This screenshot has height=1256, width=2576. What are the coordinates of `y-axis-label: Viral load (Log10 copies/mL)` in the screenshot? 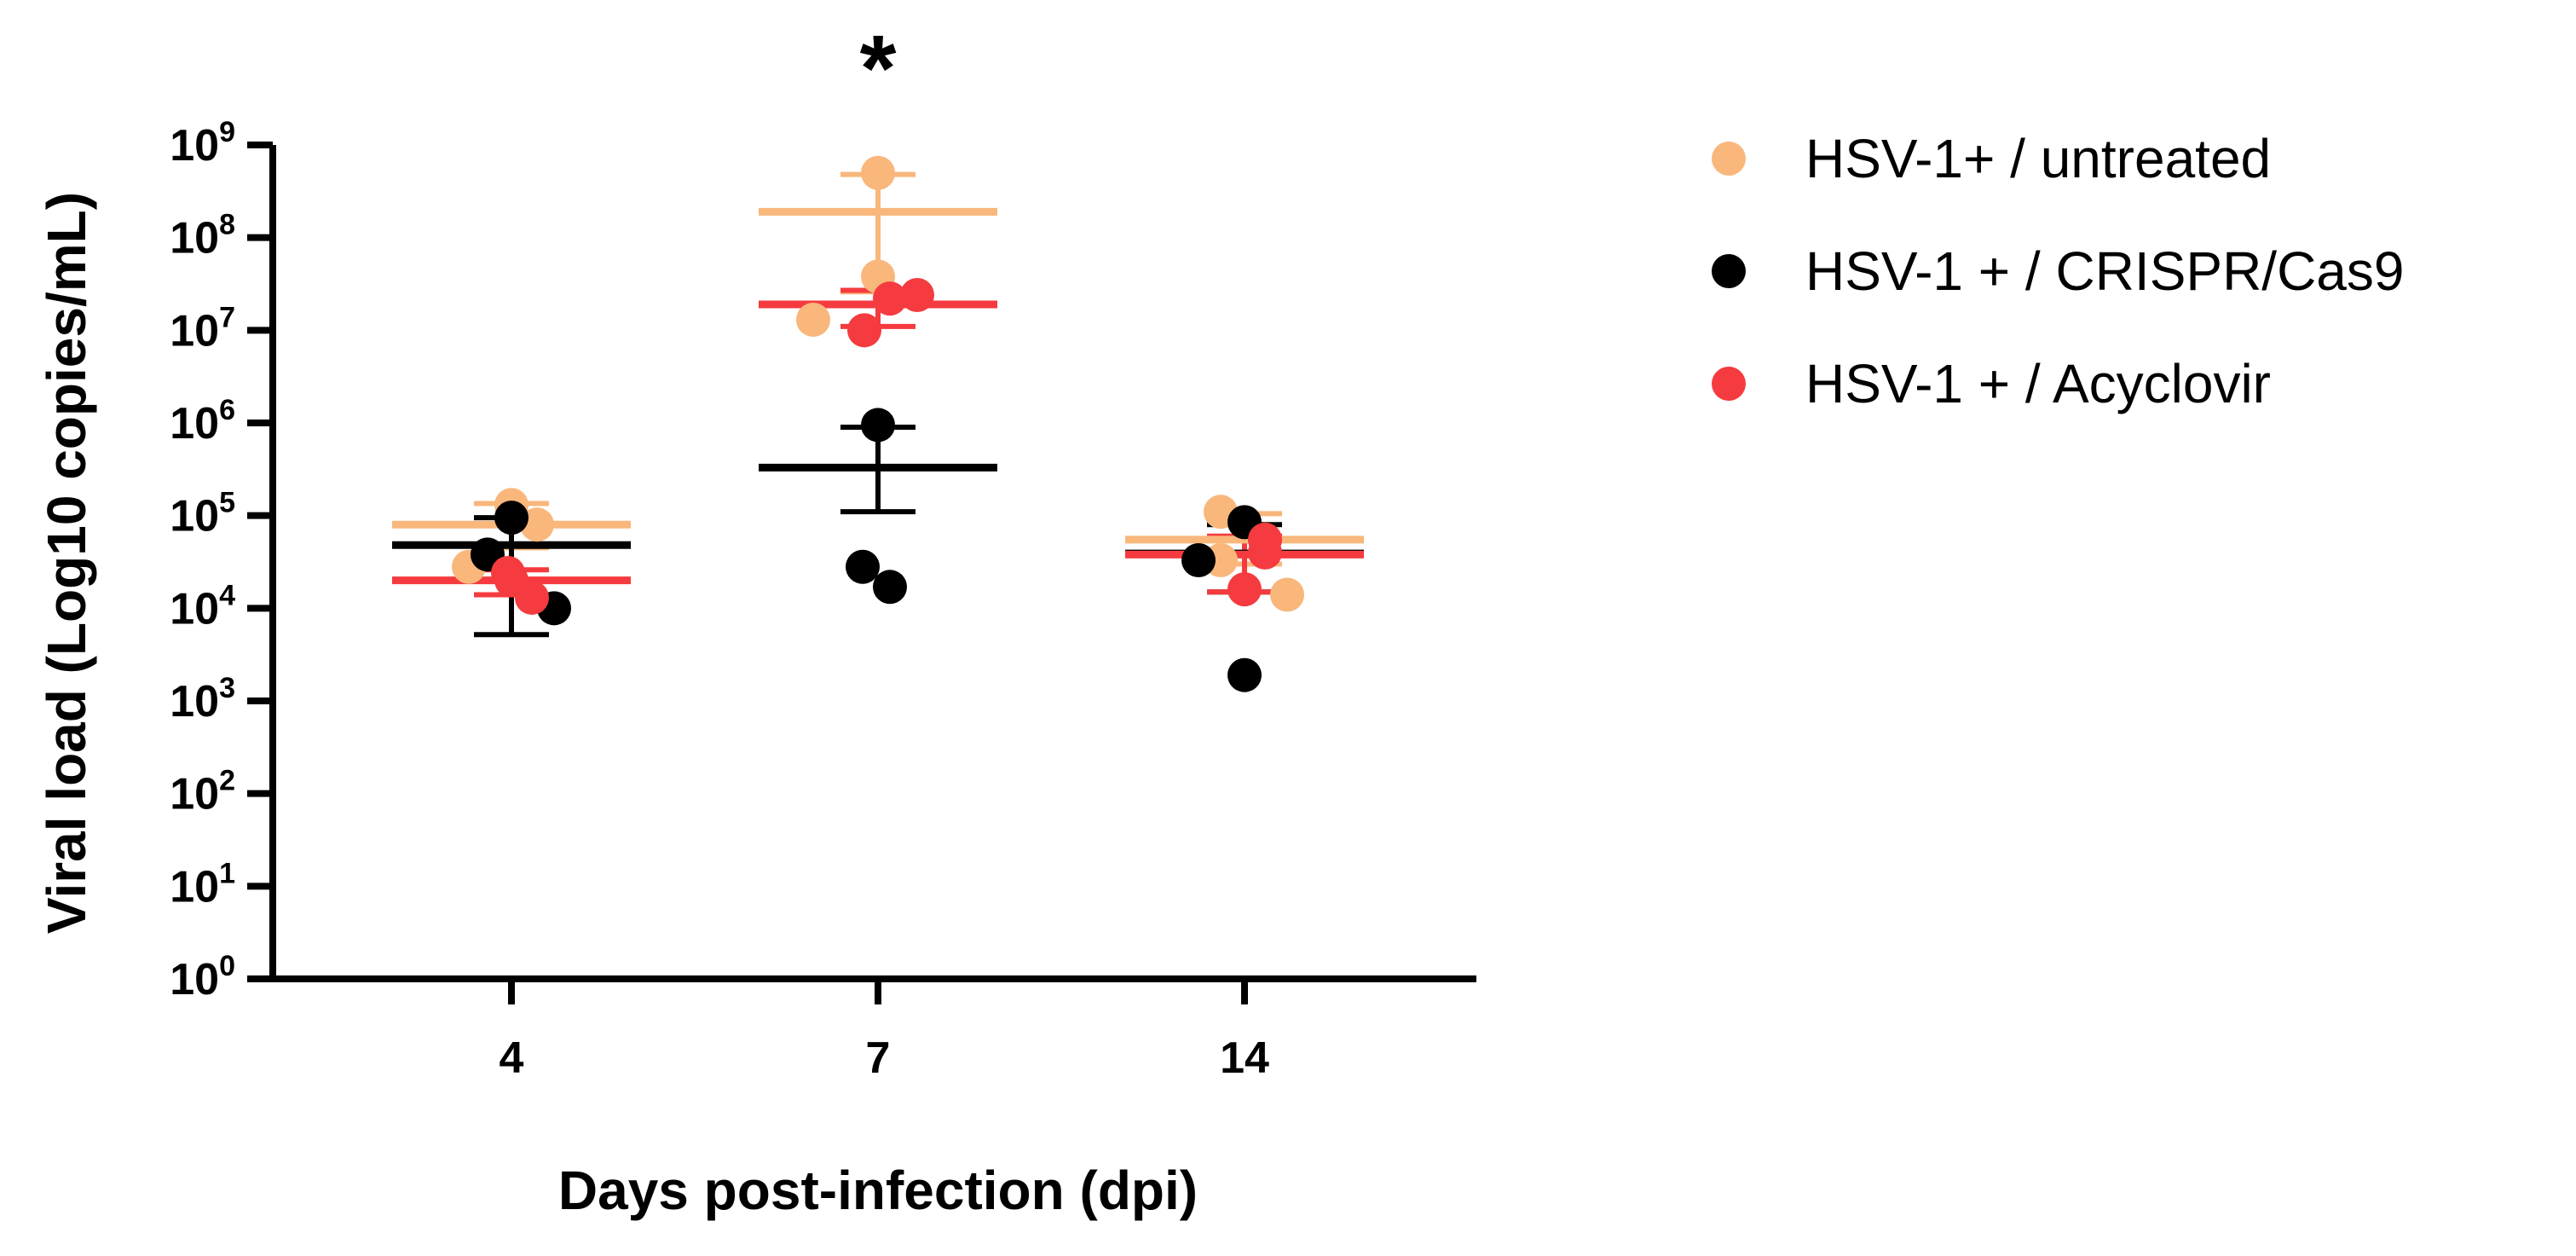 It's located at (66, 563).